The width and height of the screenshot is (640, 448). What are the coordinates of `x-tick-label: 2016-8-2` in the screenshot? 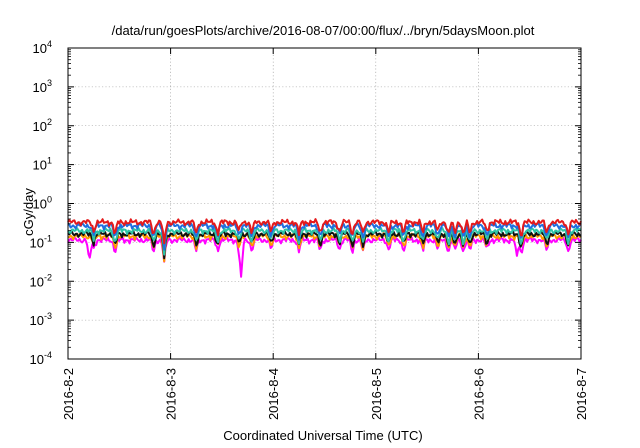 It's located at (68, 394).